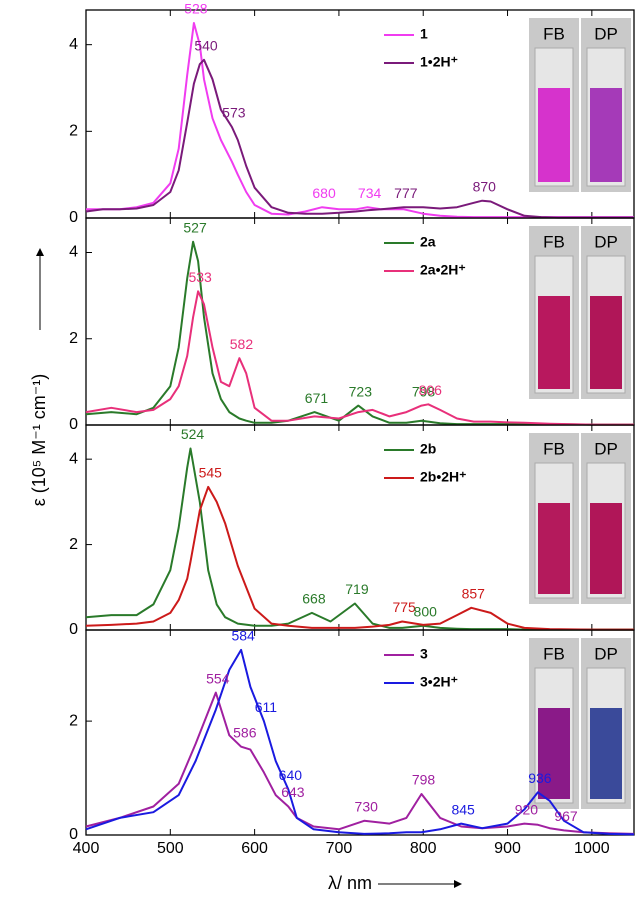  Describe the element at coordinates (439, 62) in the screenshot. I see `legend-label: 1•2H⁺` at that location.